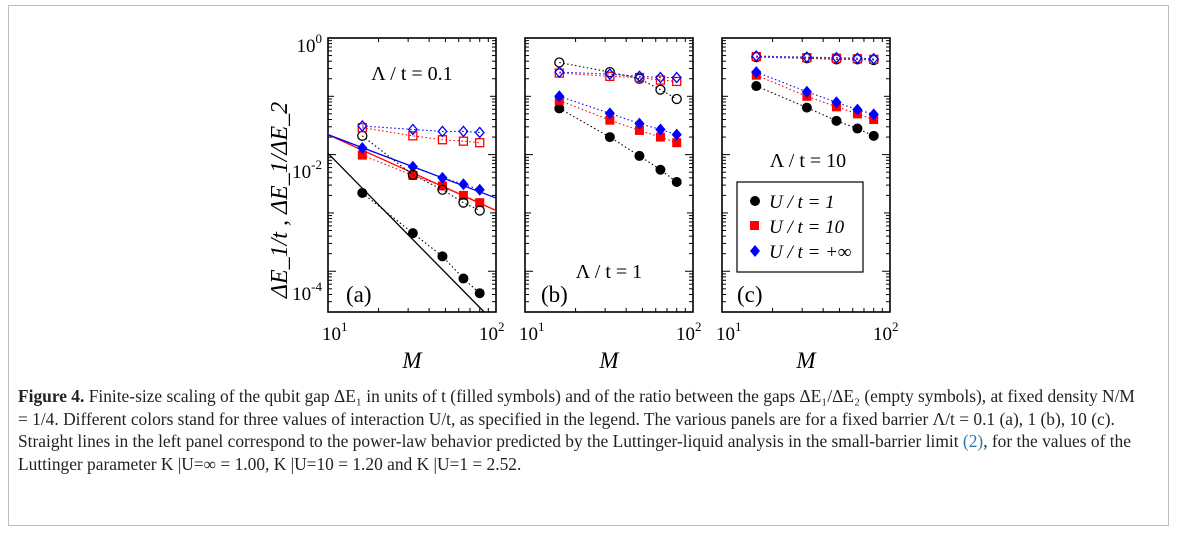 This screenshot has width=1179, height=533. I want to click on panel-a-frame, so click(412, 175).